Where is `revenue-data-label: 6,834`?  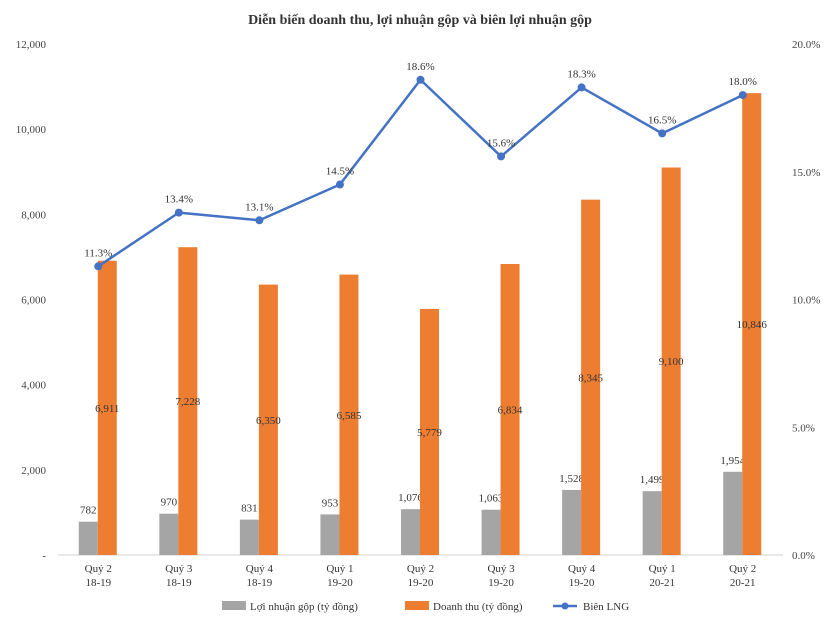
revenue-data-label: 6,834 is located at coordinates (510, 410).